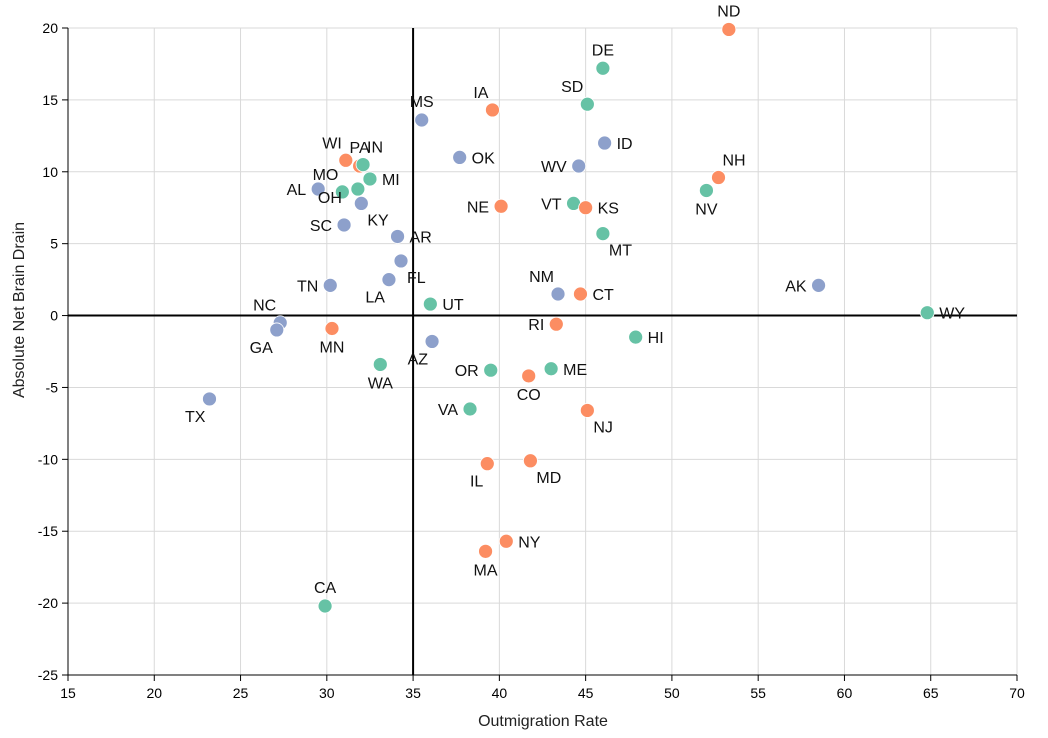 The image size is (1048, 738). What do you see at coordinates (332, 347) in the screenshot?
I see `point-label-mn: MN` at bounding box center [332, 347].